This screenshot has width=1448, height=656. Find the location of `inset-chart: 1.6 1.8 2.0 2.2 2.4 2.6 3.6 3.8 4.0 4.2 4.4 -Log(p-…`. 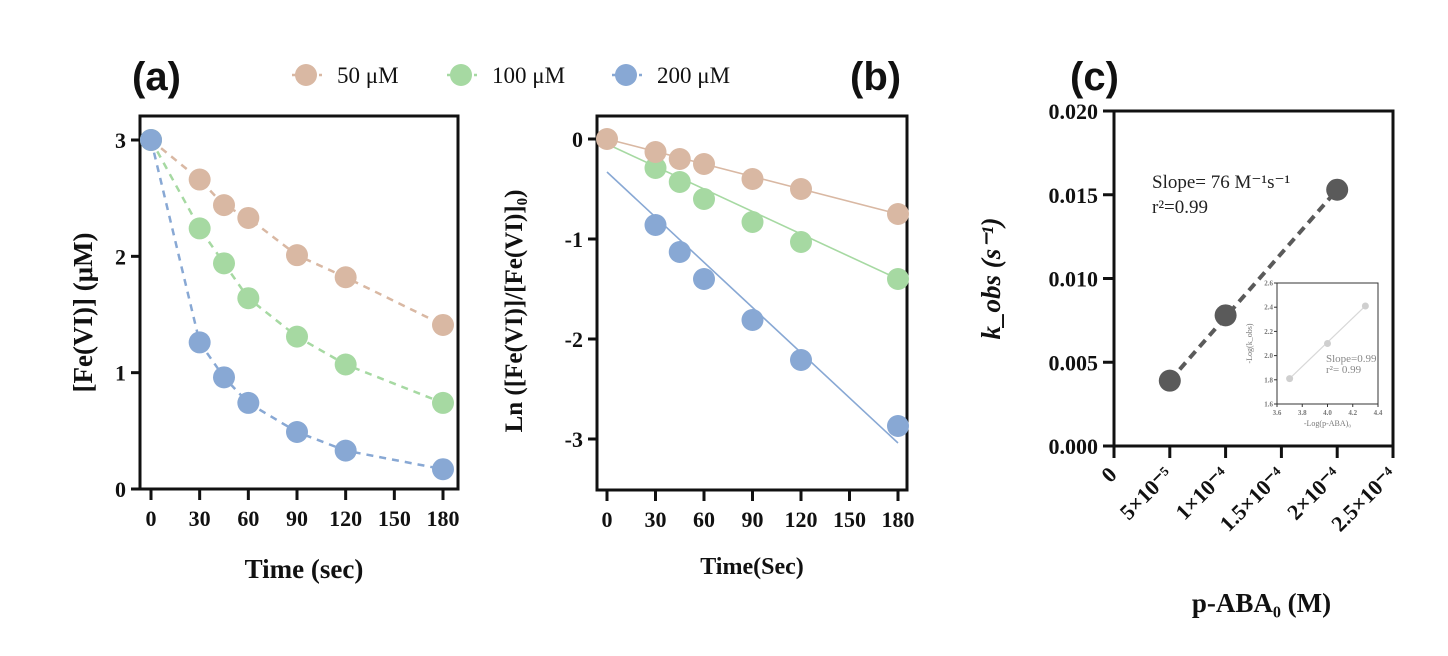

inset-chart: 1.6 1.8 2.0 2.2 2.4 2.6 3.6 3.8 4.0 4.2 4.4 -Log(p-… is located at coordinates (1314, 354).